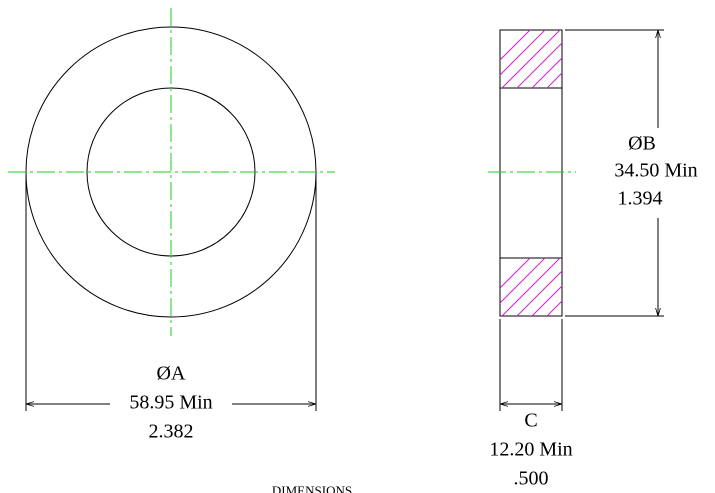 This screenshot has width=715, height=493. Describe the element at coordinates (531, 479) in the screenshot. I see `dimension-inch: .500` at that location.